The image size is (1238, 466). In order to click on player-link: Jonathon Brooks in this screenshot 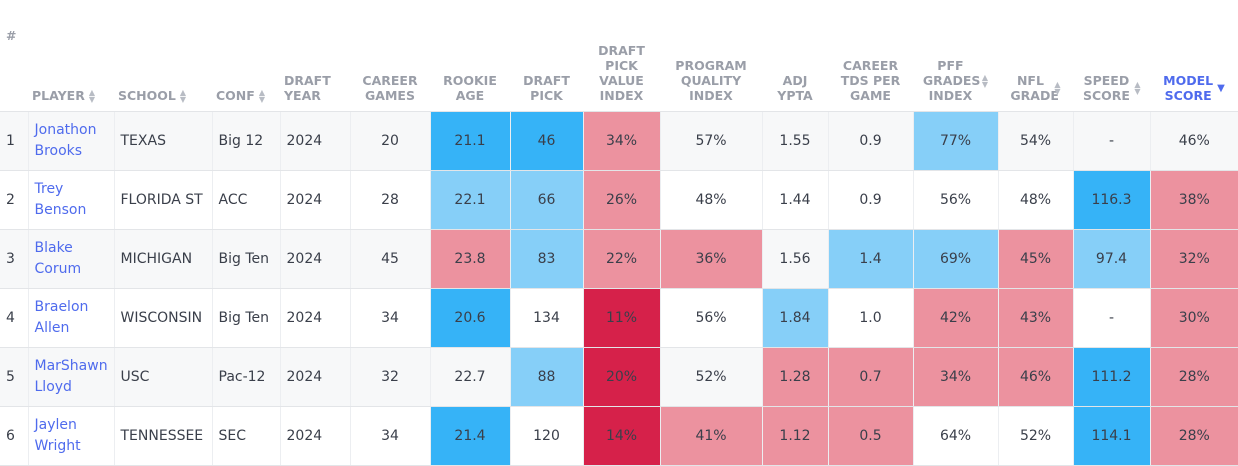, I will do `click(71, 141)`.